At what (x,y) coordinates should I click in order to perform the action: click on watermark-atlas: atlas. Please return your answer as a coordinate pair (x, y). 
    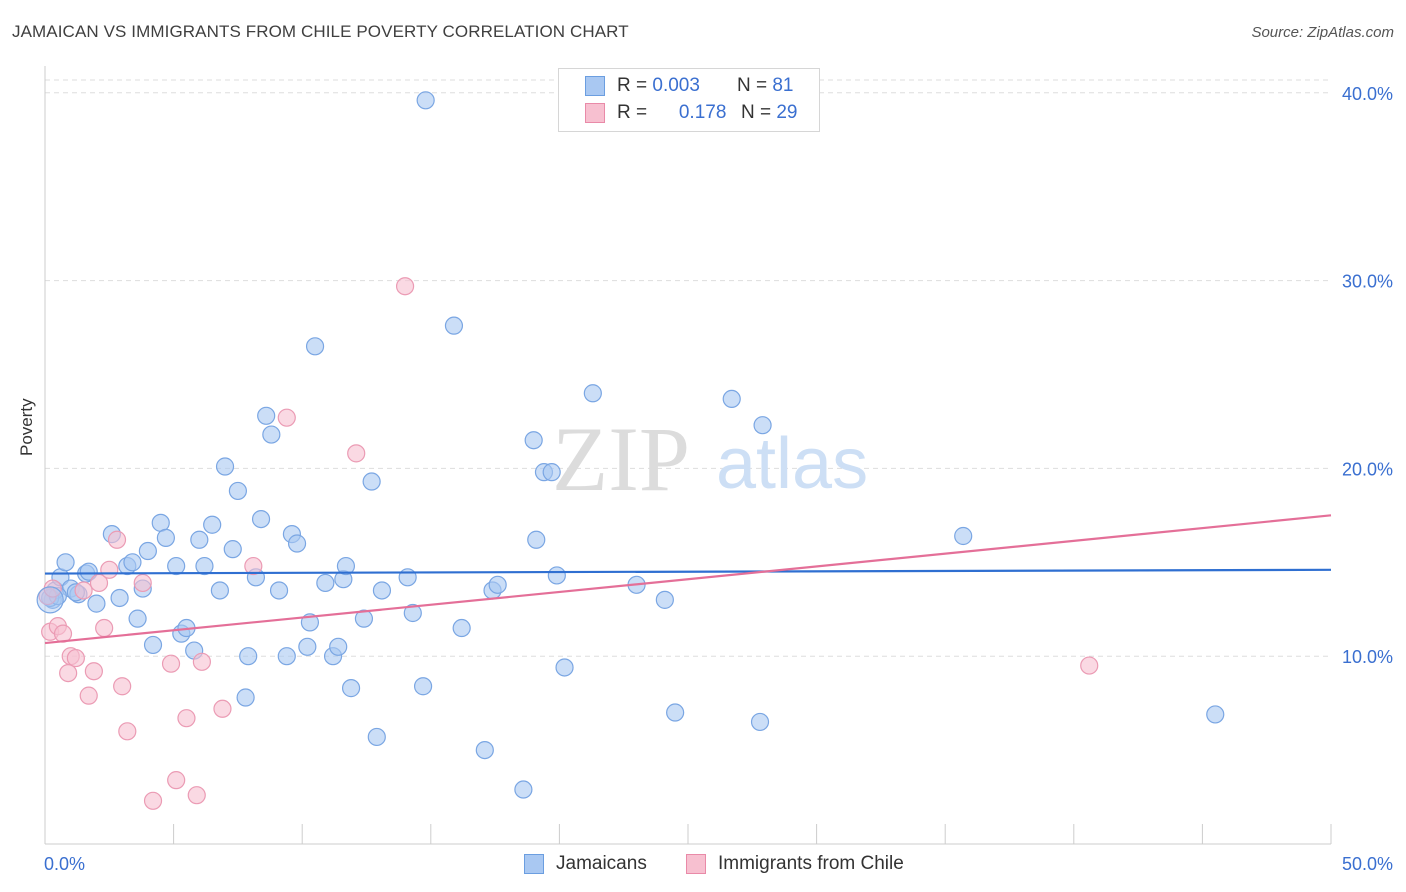
    Looking at the image, I should click on (792, 464).